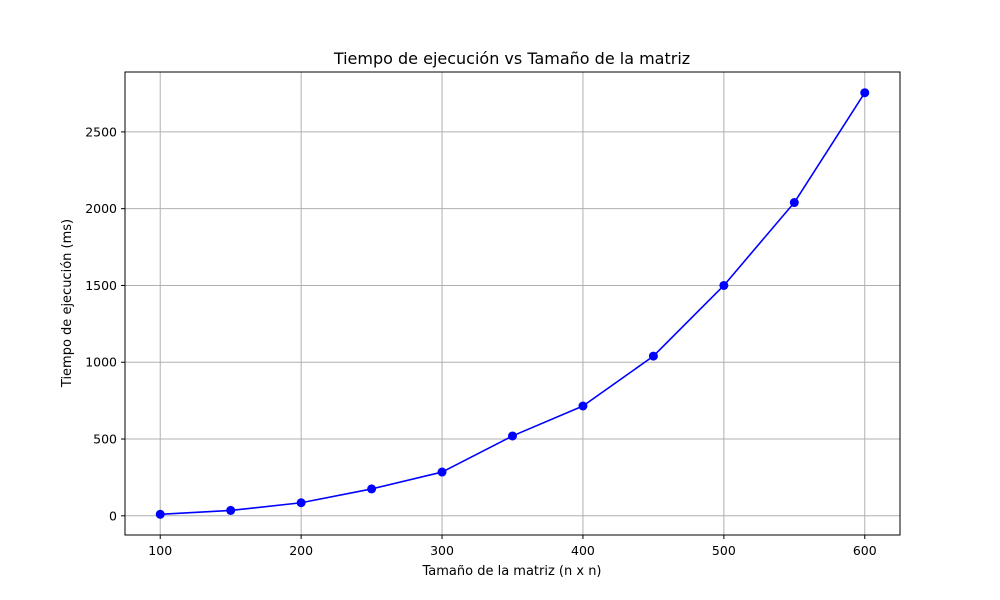 The image size is (1000, 600). Describe the element at coordinates (442, 550) in the screenshot. I see `x-tick-label: 300` at that location.